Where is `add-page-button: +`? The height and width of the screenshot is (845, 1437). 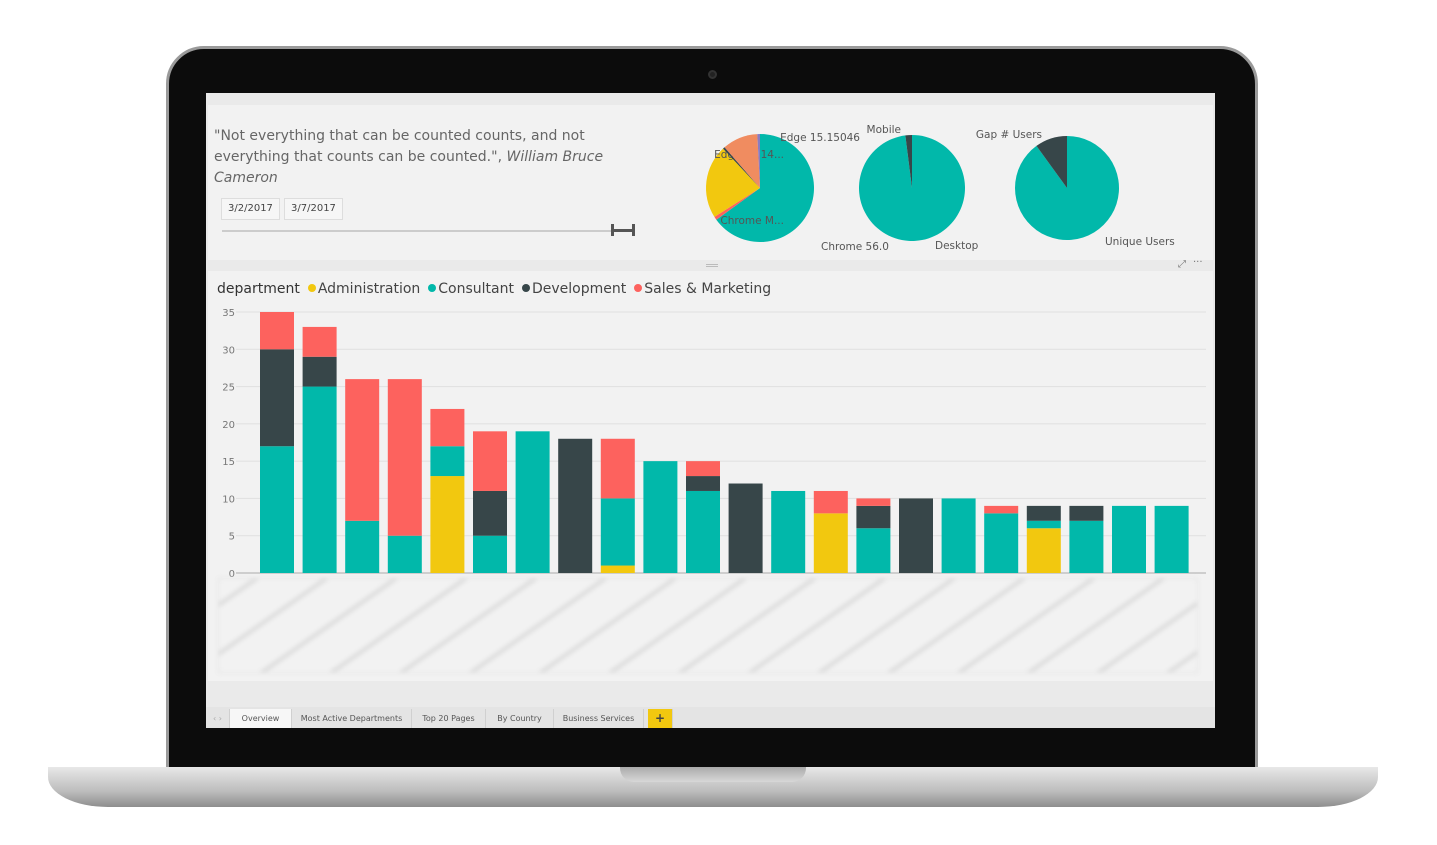 add-page-button: + is located at coordinates (660, 718).